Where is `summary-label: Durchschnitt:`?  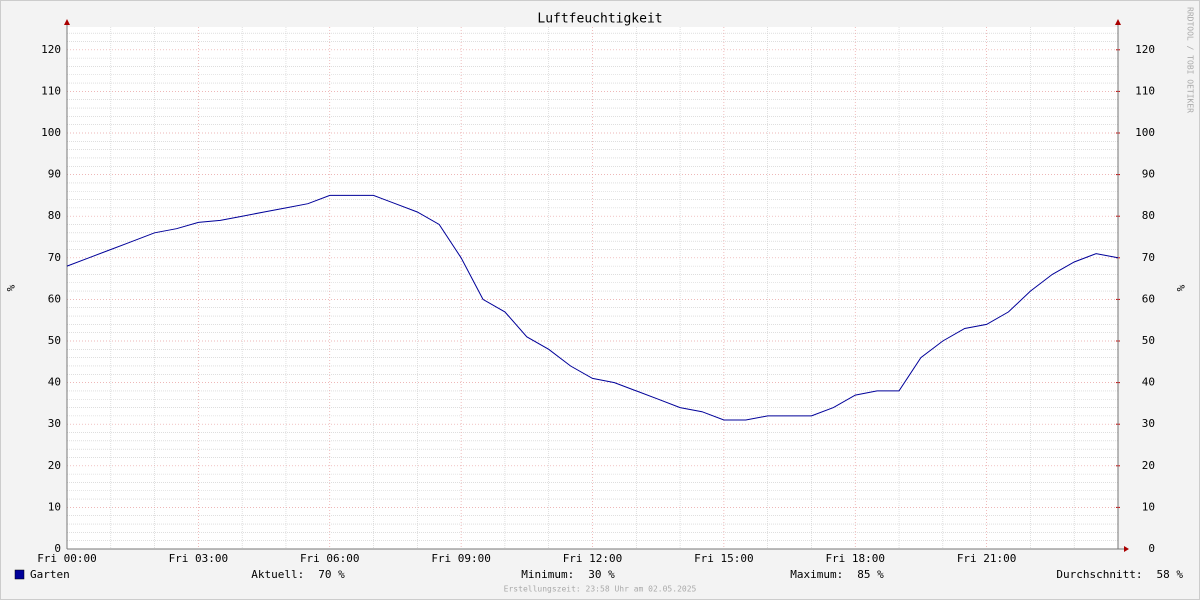 summary-label: Durchschnitt: is located at coordinates (1099, 574).